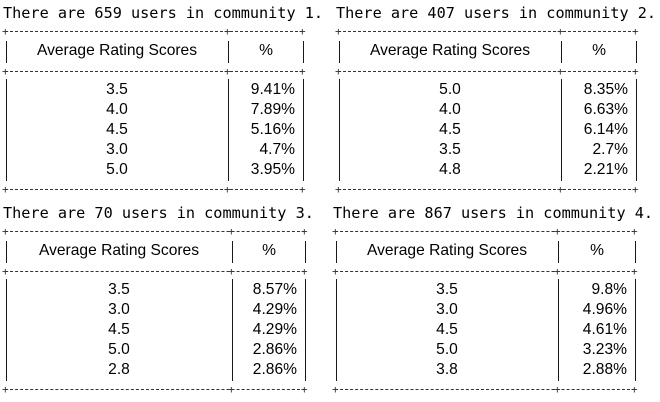  I want to click on table-row-percent: 8.57%, so click(274, 289).